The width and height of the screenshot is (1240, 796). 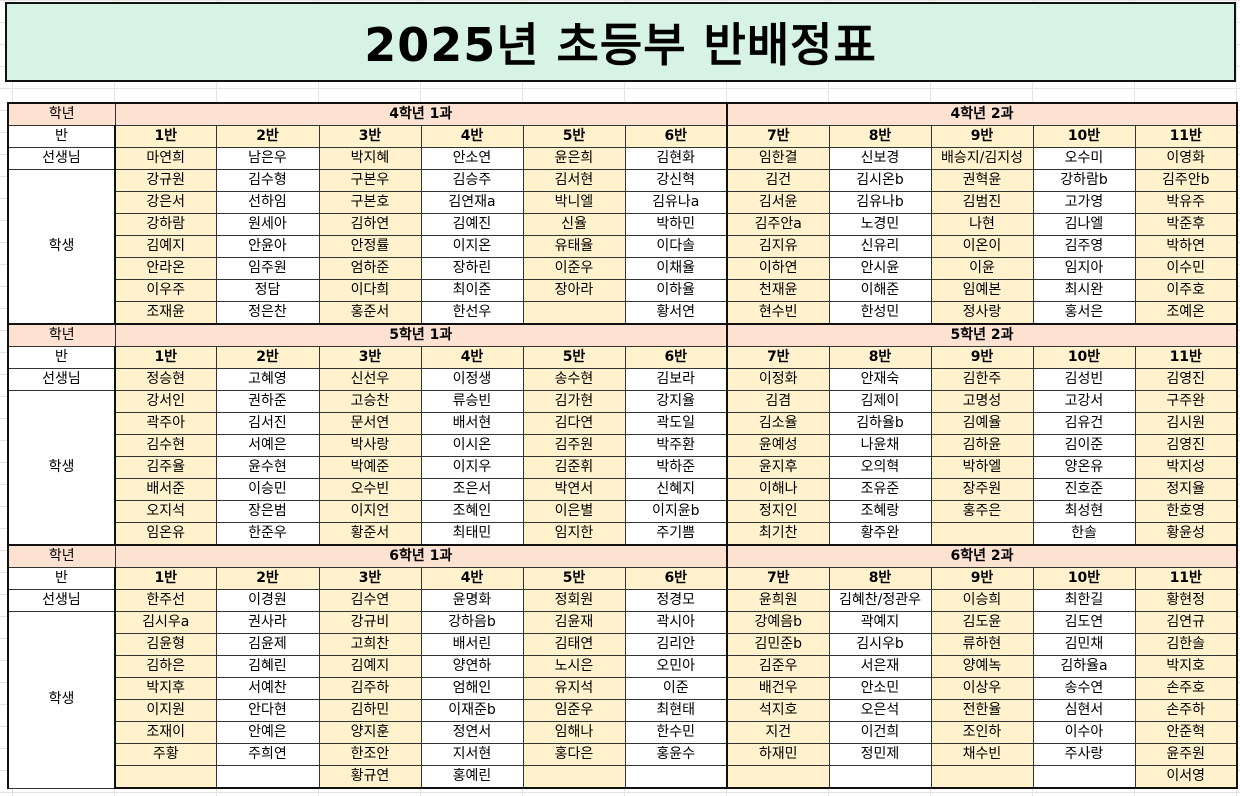 What do you see at coordinates (880, 578) in the screenshot?
I see `class-name-cell: 8반` at bounding box center [880, 578].